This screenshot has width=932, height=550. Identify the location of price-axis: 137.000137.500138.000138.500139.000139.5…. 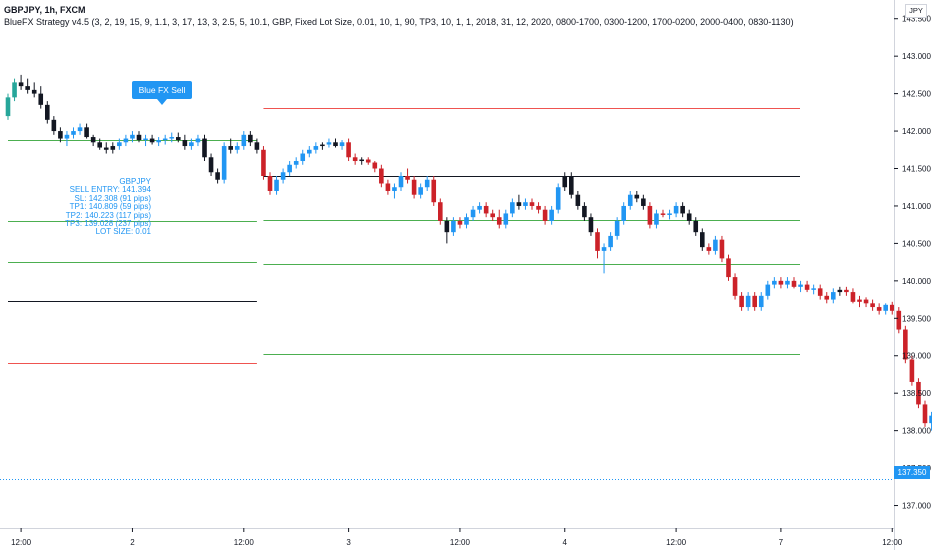
(912, 263).